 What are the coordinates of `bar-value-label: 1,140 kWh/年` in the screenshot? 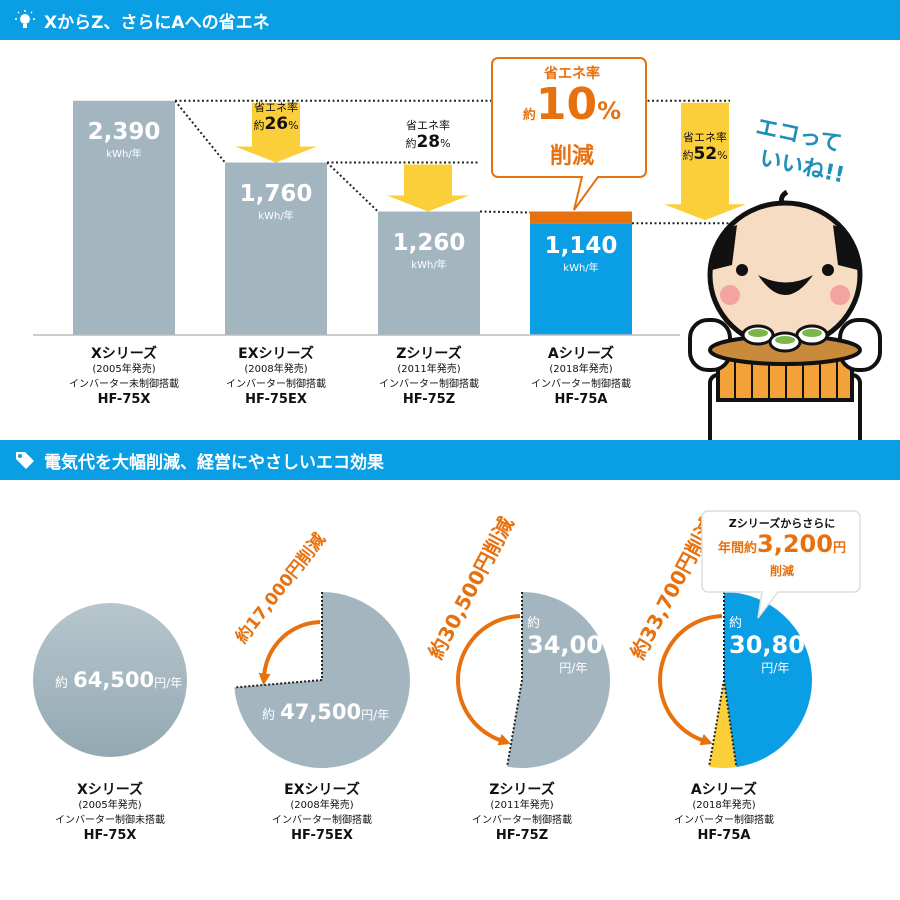 It's located at (581, 253).